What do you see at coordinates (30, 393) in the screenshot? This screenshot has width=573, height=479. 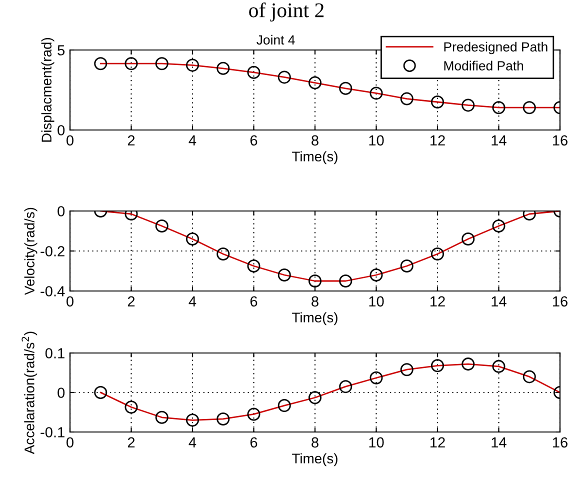 I see `y-axis-title: Accelaration(rad/s$^{2}$)` at bounding box center [30, 393].